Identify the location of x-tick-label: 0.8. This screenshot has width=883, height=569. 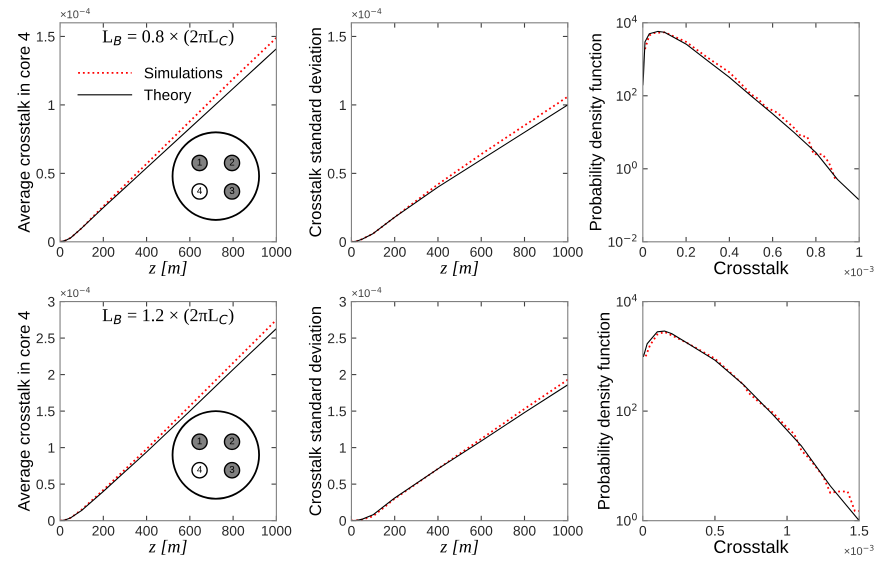
(815, 252).